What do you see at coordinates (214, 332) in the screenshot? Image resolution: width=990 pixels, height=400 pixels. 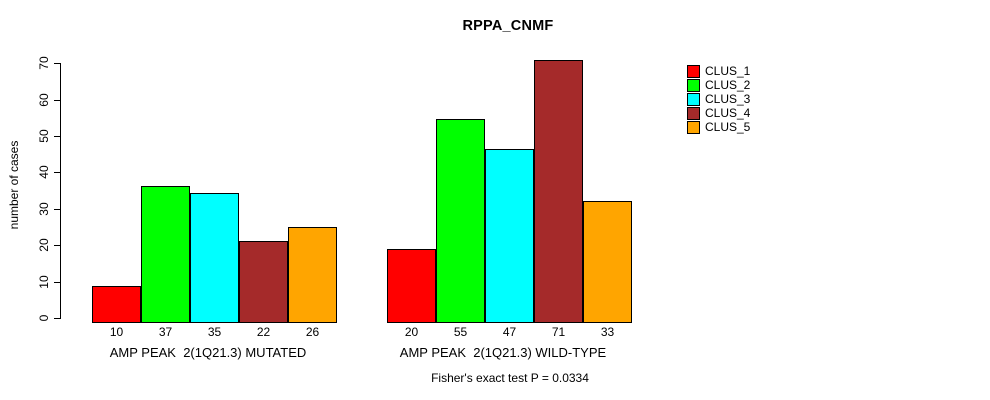 I see `bar-value-label: 35` at bounding box center [214, 332].